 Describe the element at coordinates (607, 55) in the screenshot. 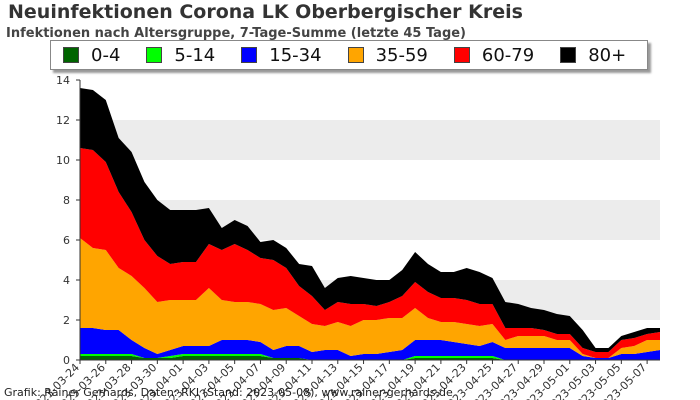

I see `legend-label: 80+` at that location.